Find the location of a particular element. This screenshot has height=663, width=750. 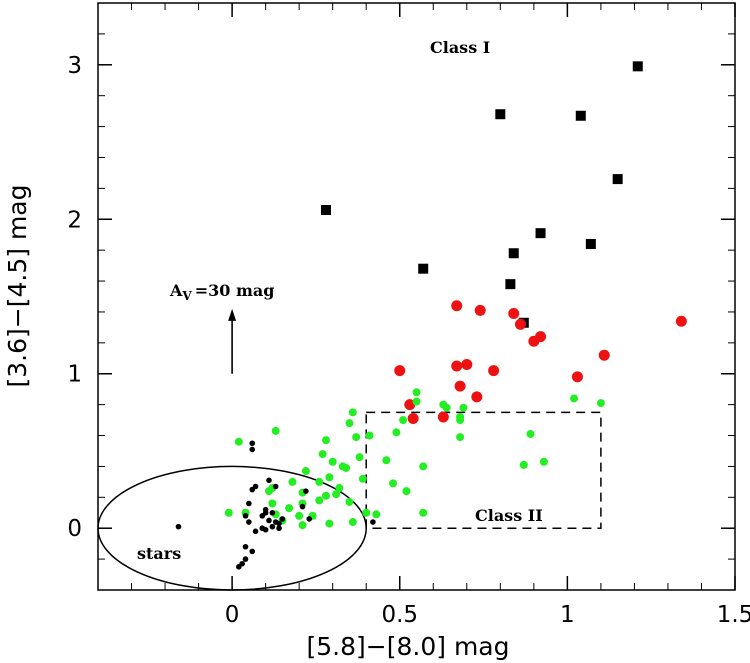

extinction-value: =30 mag is located at coordinates (235, 290).